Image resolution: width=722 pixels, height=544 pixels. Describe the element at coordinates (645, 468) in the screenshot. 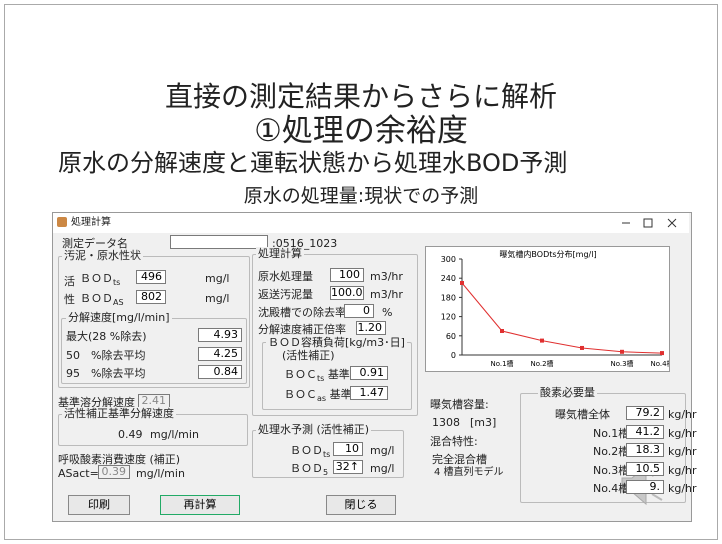

I see `input: 10.5` at that location.